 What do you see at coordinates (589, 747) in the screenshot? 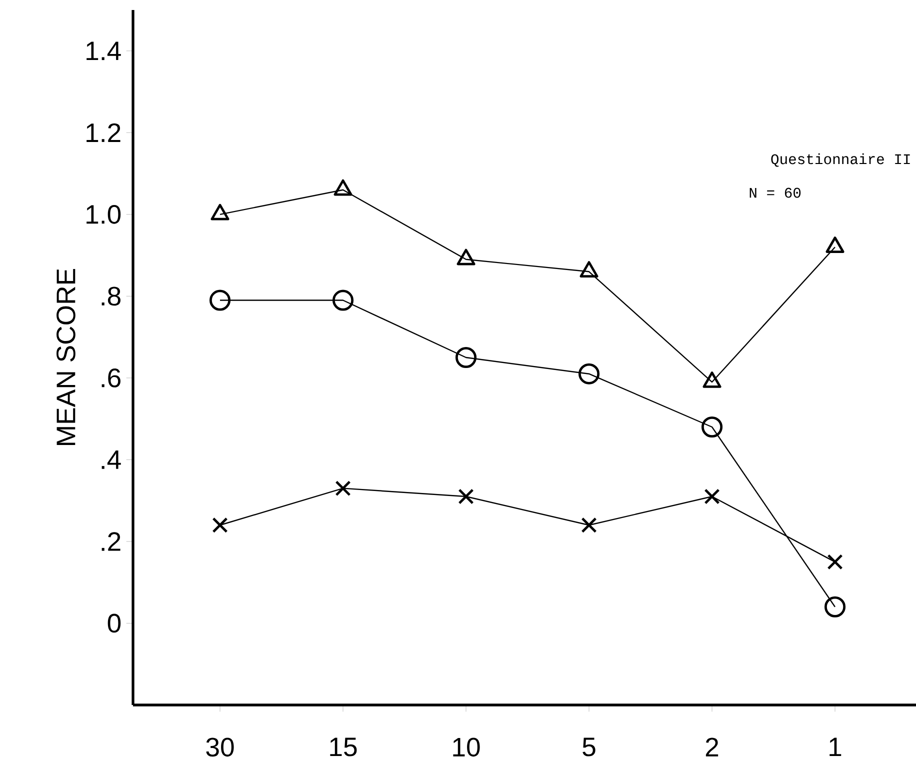
I see `x-tick-label: 5` at bounding box center [589, 747].